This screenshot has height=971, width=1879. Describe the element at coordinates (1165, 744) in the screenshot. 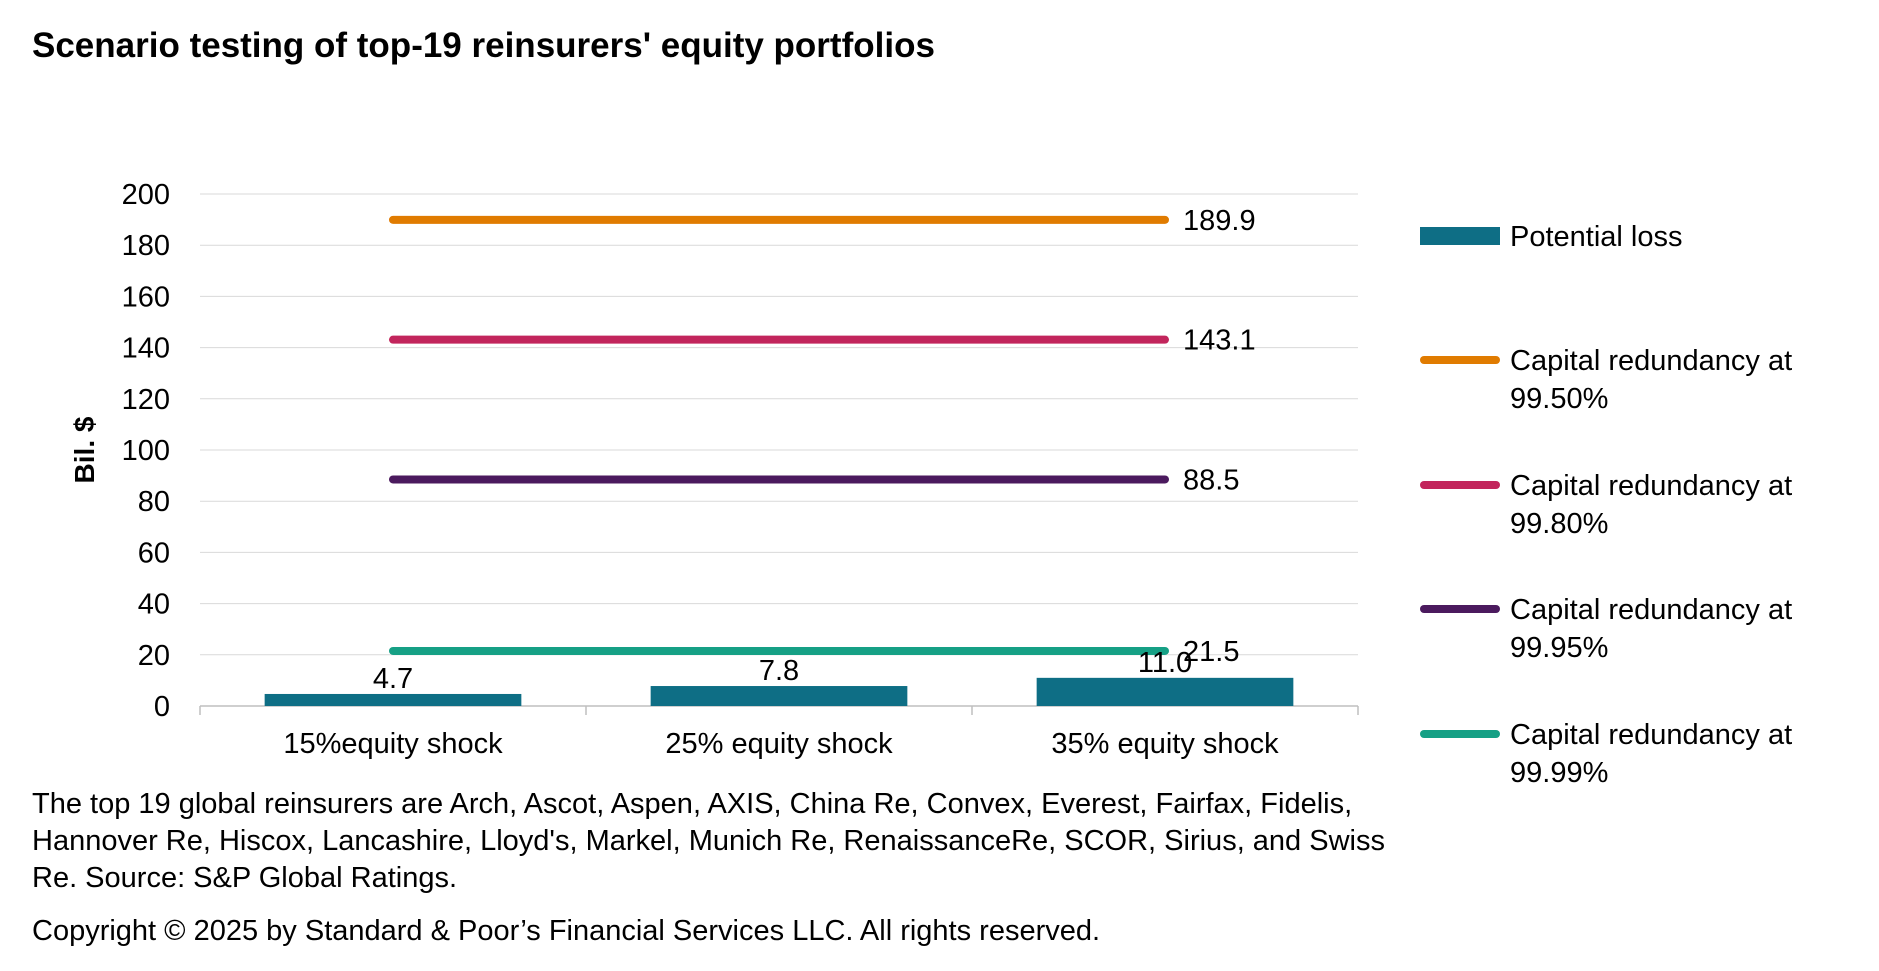

I see `x-tick-label: 35% equity shock` at that location.